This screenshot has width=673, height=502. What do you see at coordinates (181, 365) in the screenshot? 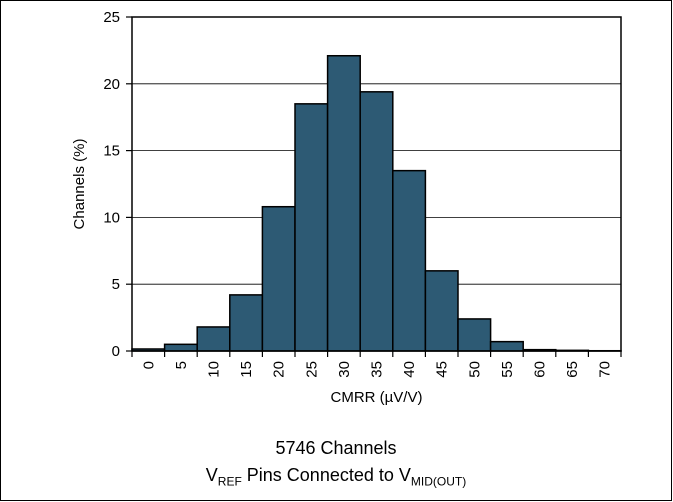
I see `x-tick-label: 5` at bounding box center [181, 365].